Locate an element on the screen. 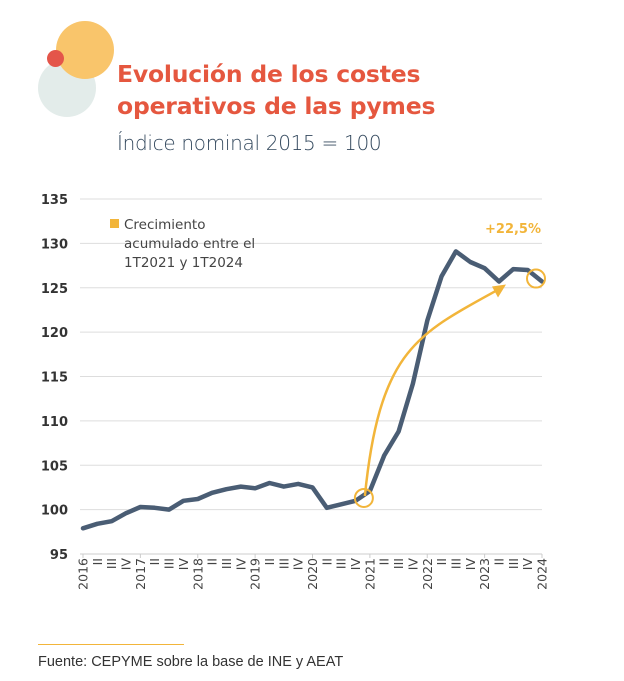  highlight-circle-2024 is located at coordinates (536, 278).